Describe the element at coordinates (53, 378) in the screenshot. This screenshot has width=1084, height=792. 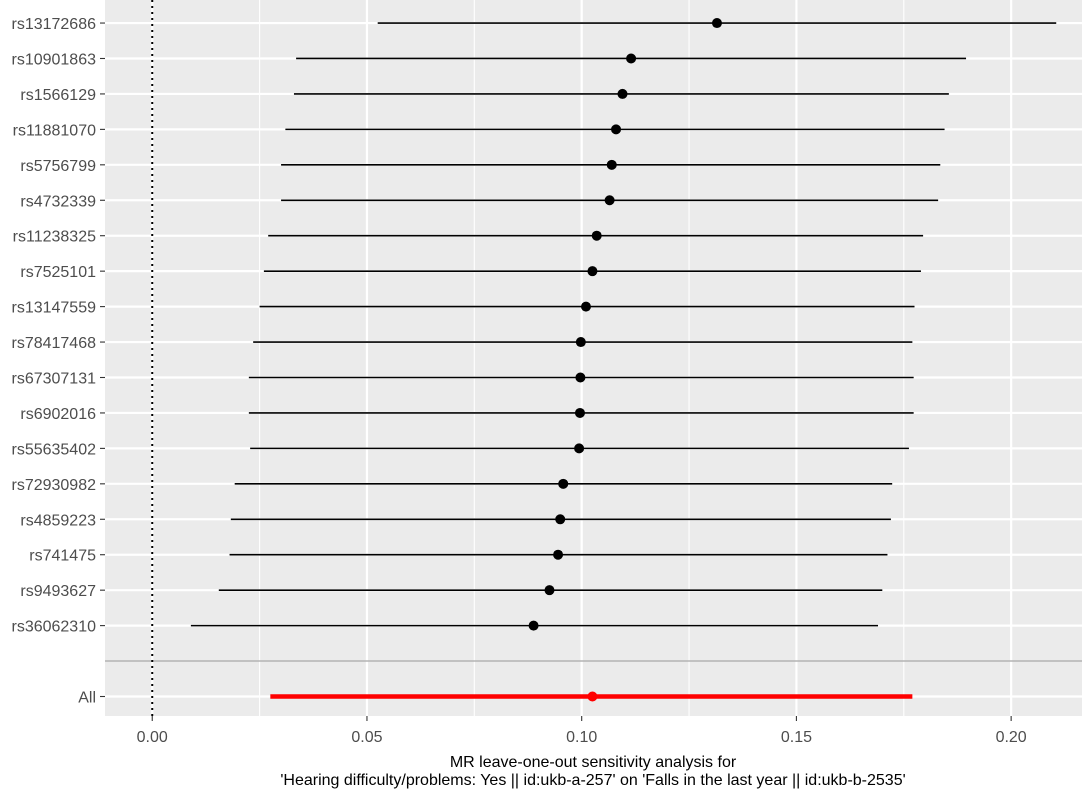
I see `y-tick-label: rs67307131` at that location.